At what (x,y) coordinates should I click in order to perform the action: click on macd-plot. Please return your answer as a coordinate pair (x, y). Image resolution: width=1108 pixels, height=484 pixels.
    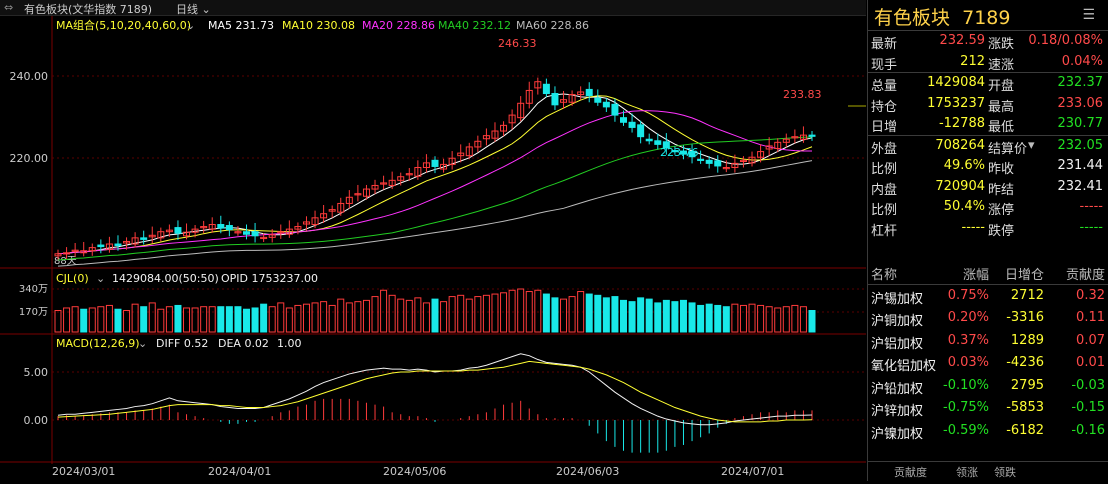
    Looking at the image, I should click on (435, 403).